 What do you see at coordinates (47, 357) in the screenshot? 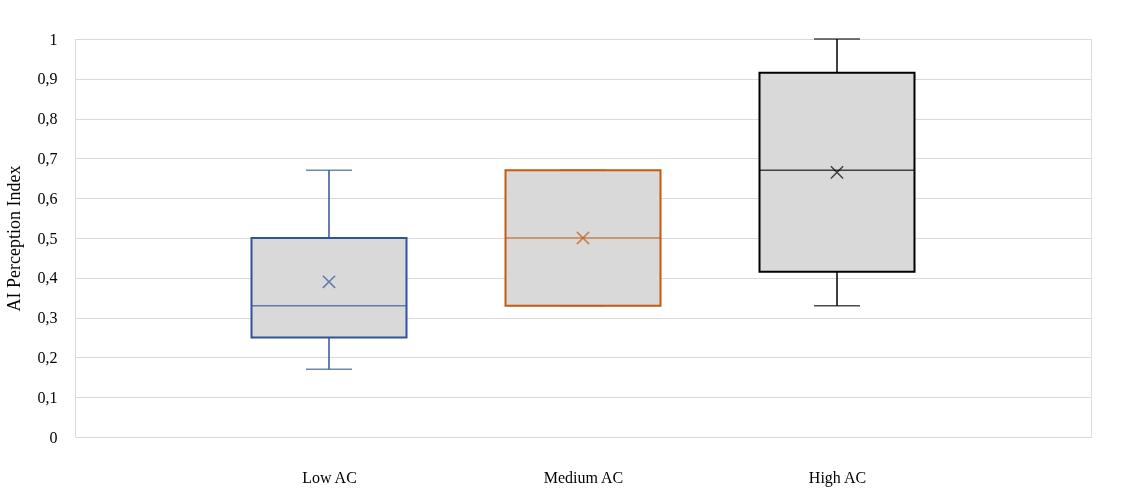
I see `y-tick-label: 0,2` at bounding box center [47, 357].